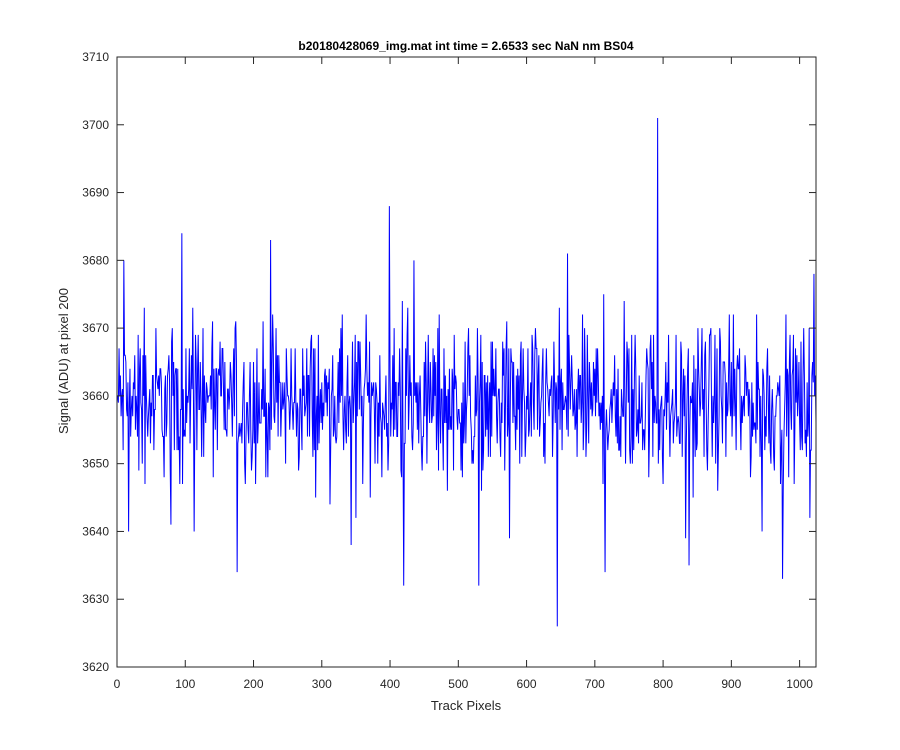 The height and width of the screenshot is (750, 900). Describe the element at coordinates (390, 684) in the screenshot. I see `x-tick-label: 400` at that location.